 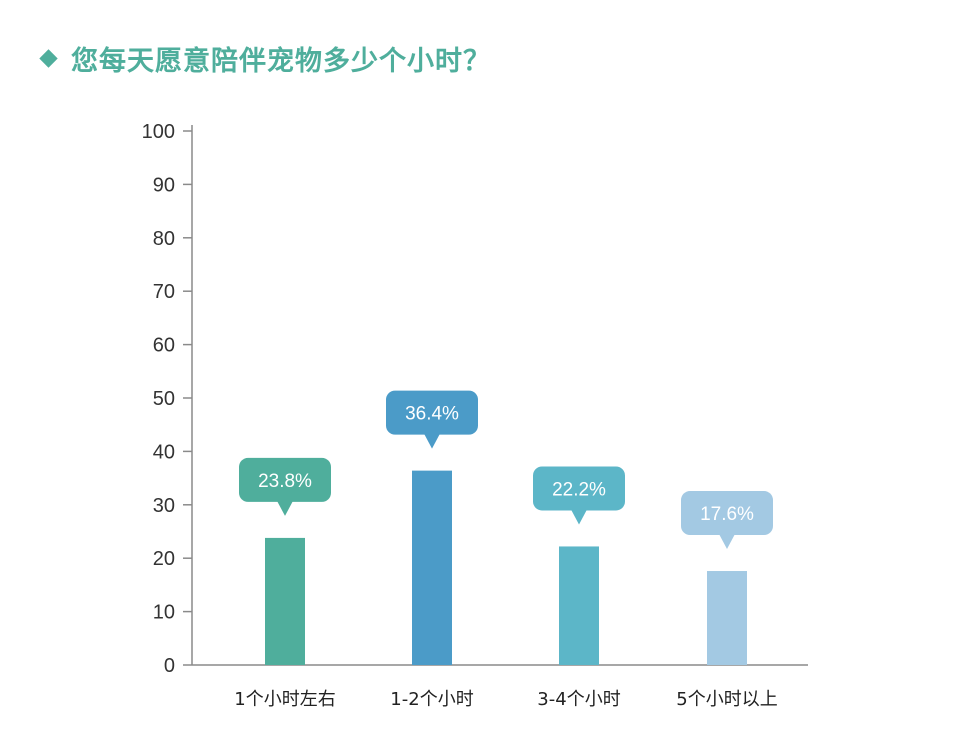 I want to click on chart-title-row: 您每天愿意陪伴宠物多少个小时？, so click(x=264, y=58).